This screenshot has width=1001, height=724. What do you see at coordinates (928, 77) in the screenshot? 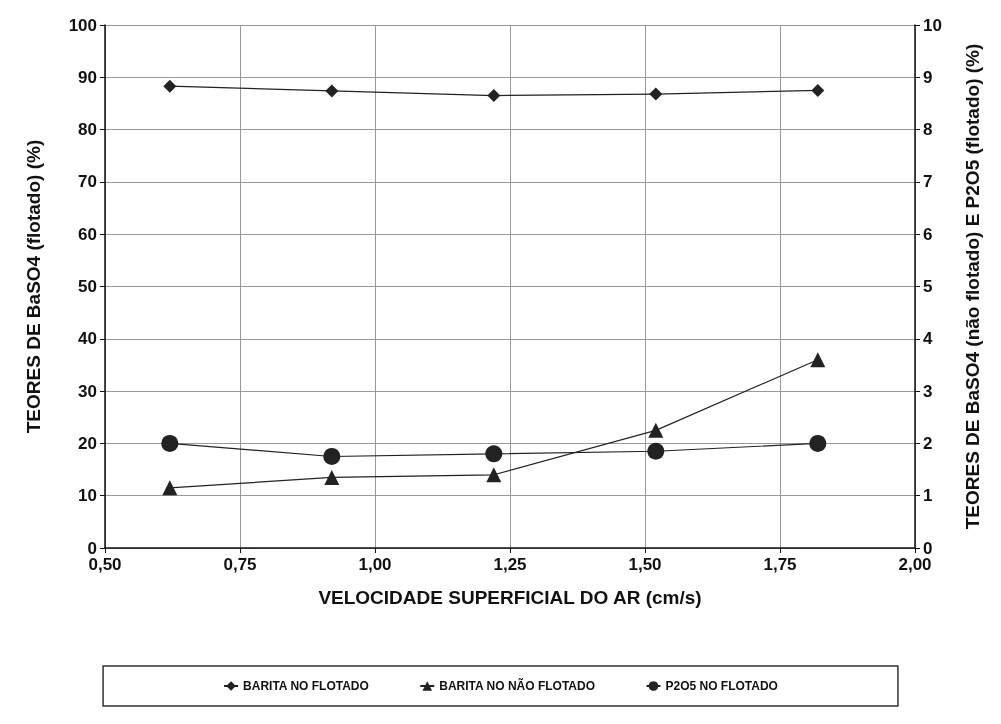
I see `y2-tick-label: 9` at bounding box center [928, 77].